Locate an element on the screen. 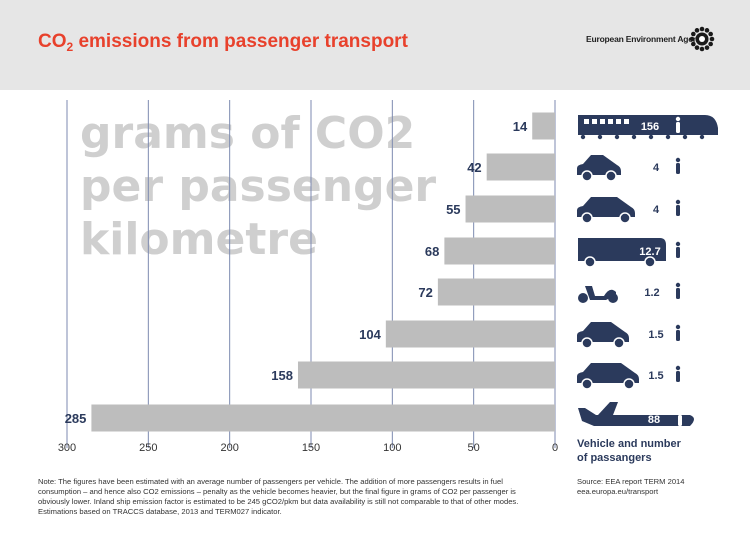  bar-value-label: 42 is located at coordinates (474, 167).